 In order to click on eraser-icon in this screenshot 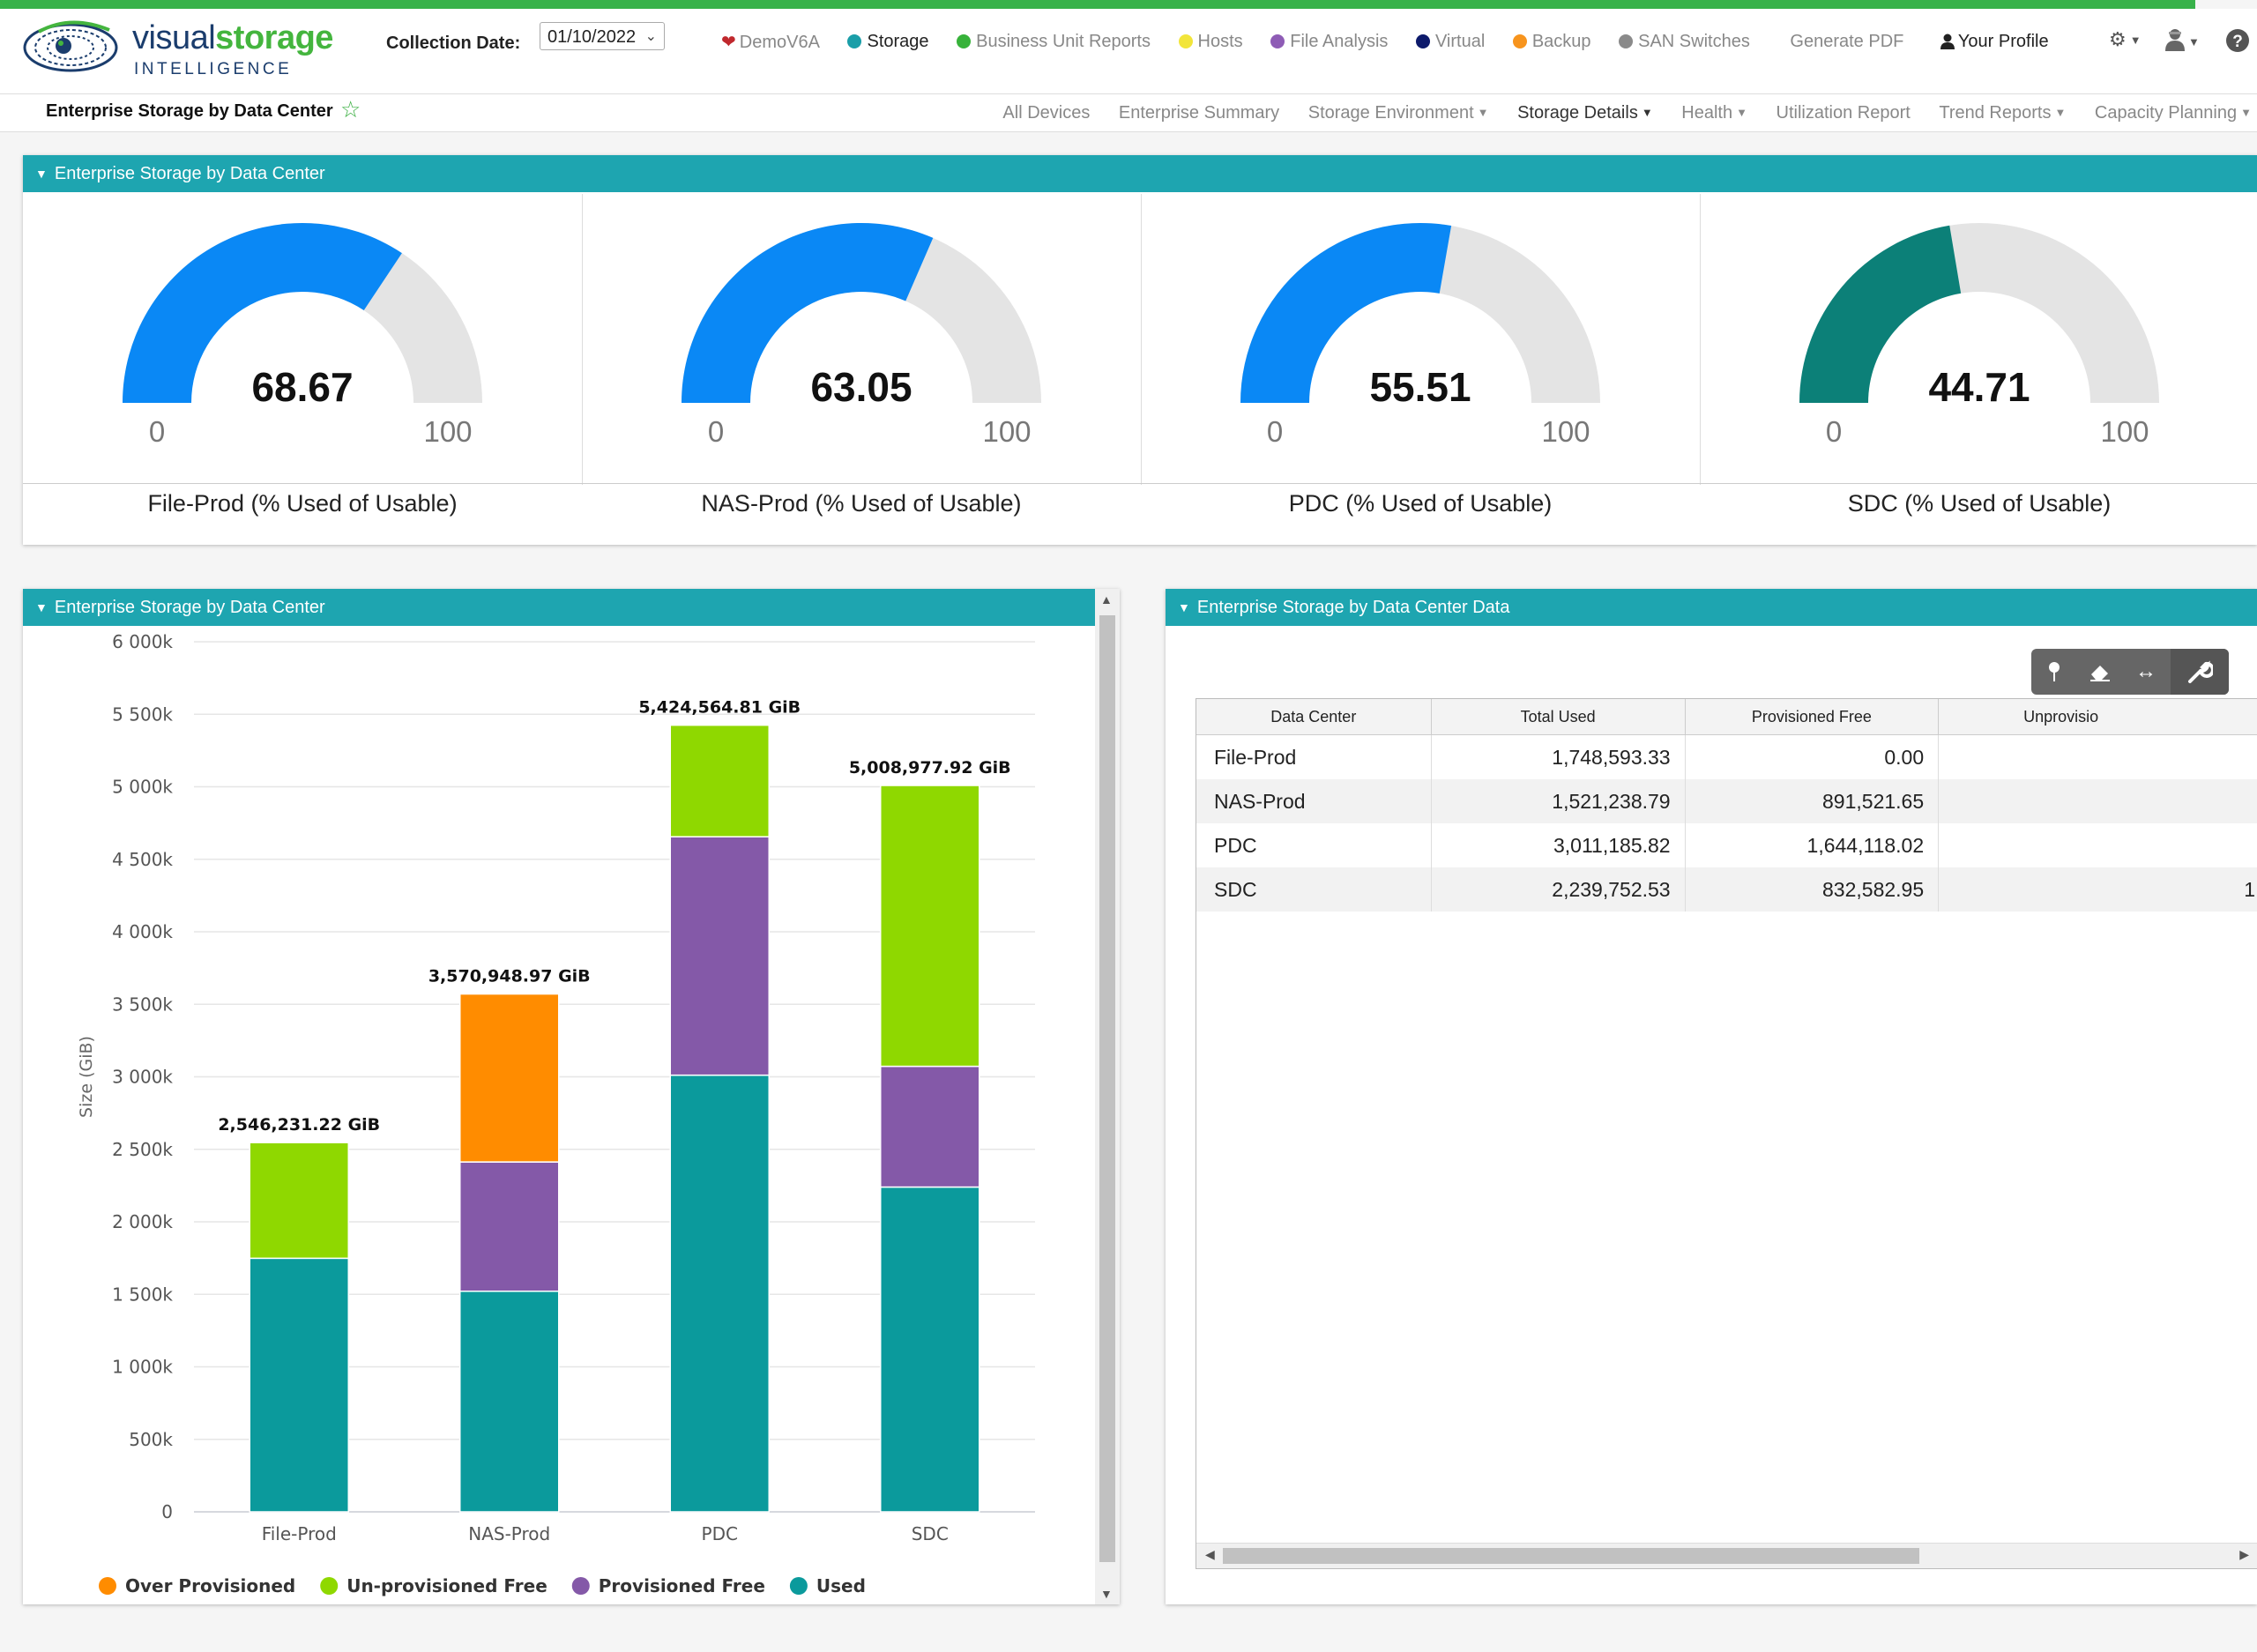, I will do `click(2100, 673)`.